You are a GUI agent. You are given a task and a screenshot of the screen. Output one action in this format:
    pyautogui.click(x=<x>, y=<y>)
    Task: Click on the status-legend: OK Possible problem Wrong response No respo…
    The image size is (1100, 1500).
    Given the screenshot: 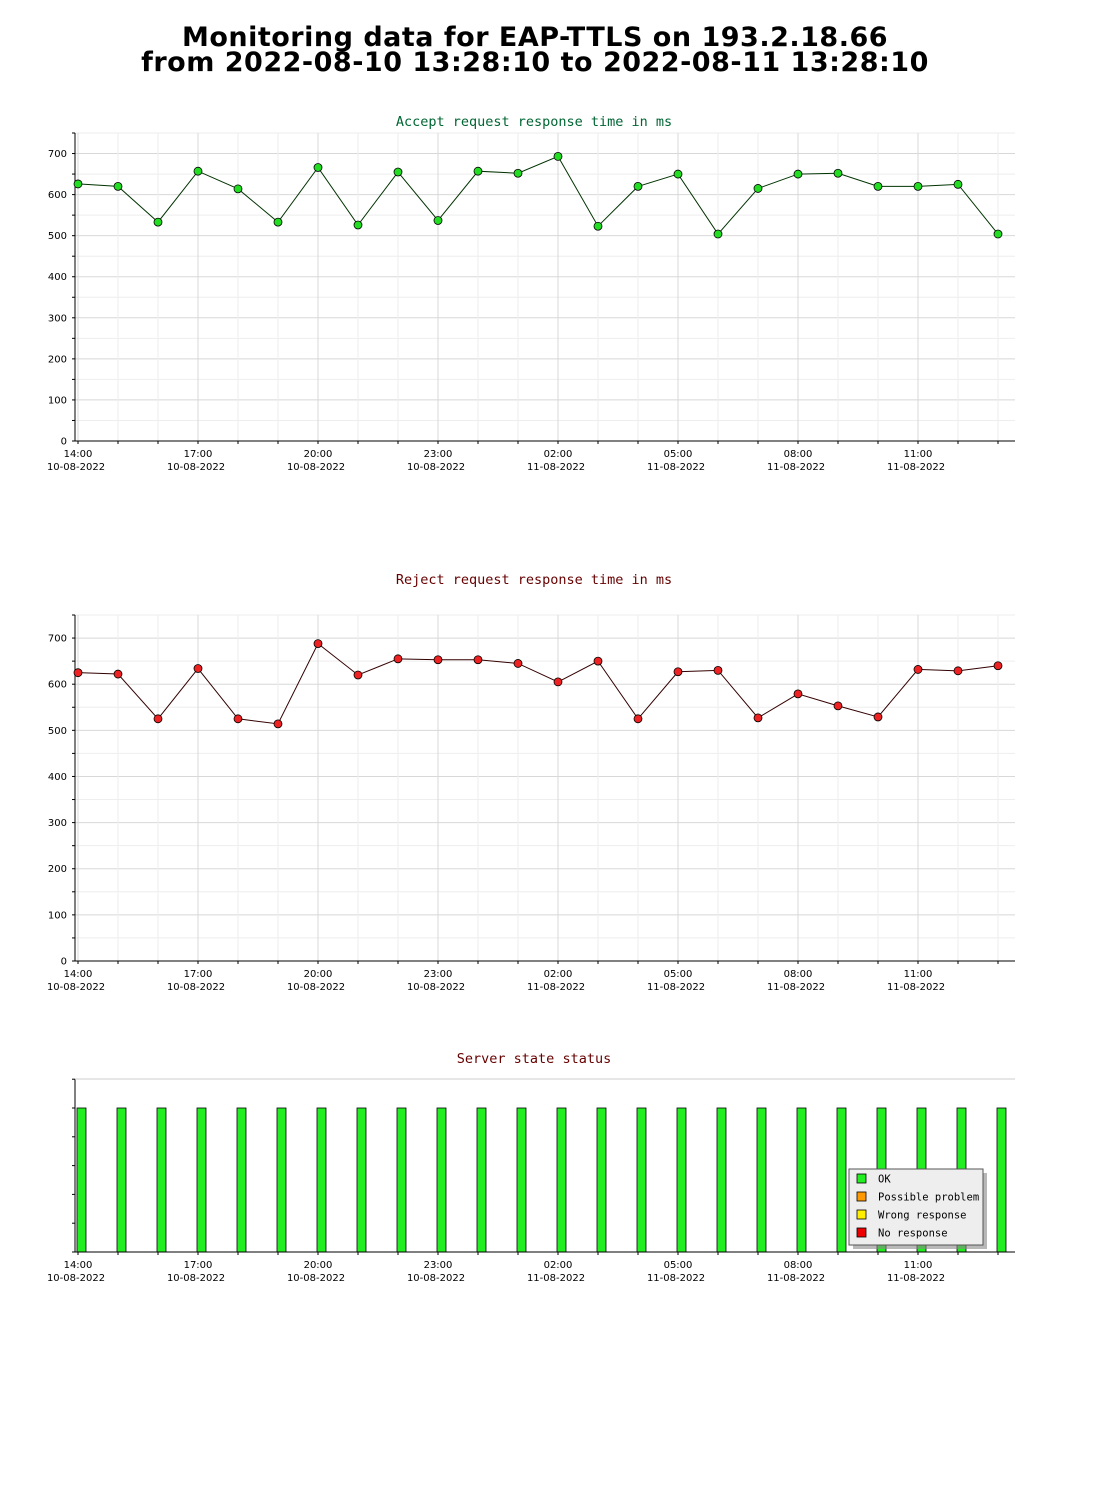 What is the action you would take?
    pyautogui.click(x=917, y=1208)
    